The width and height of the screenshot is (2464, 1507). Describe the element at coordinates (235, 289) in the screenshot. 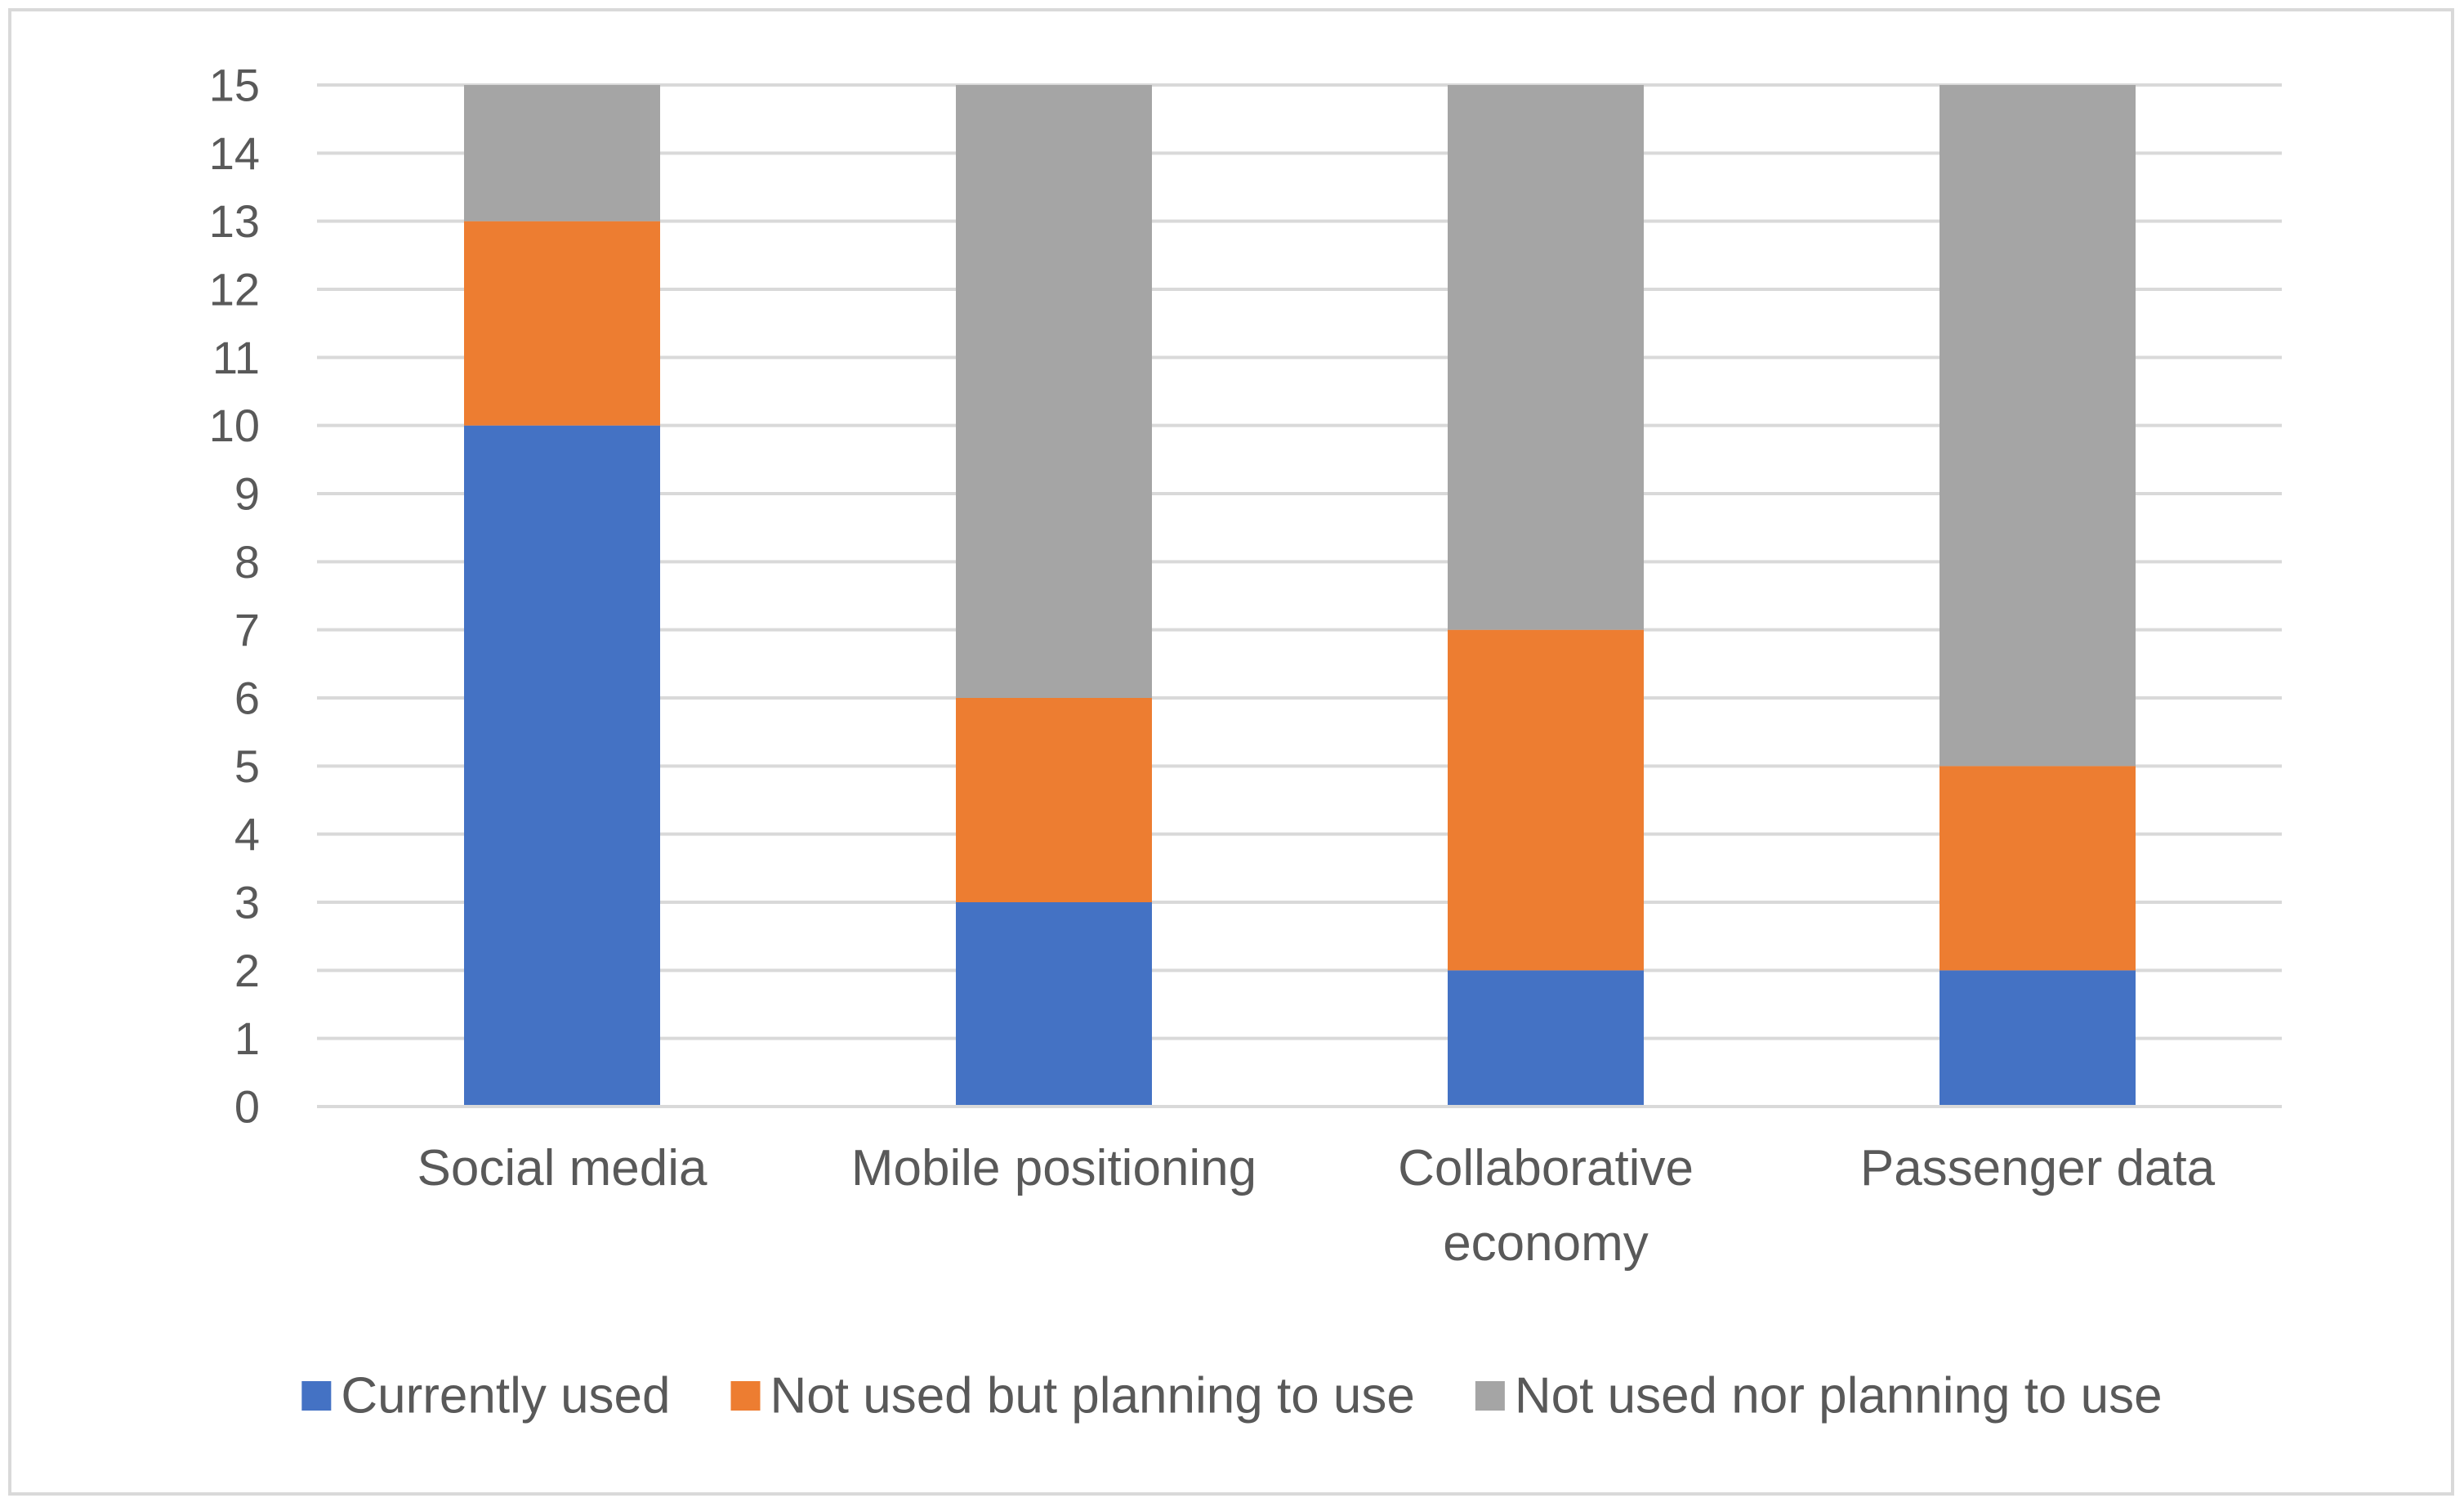

I see `y-tick-label-12: 12` at that location.